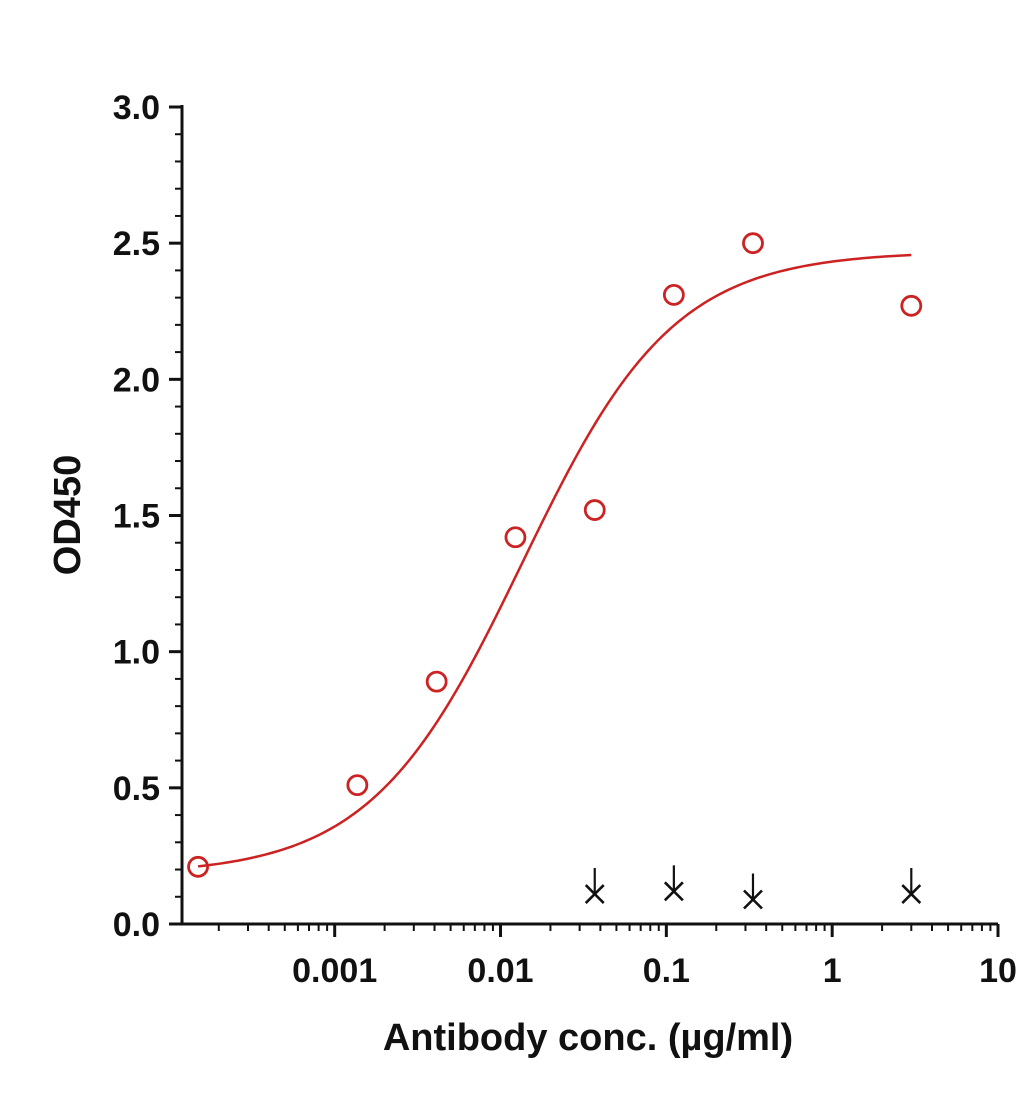  Describe the element at coordinates (334, 971) in the screenshot. I see `x-tick-label: 0.001` at that location.